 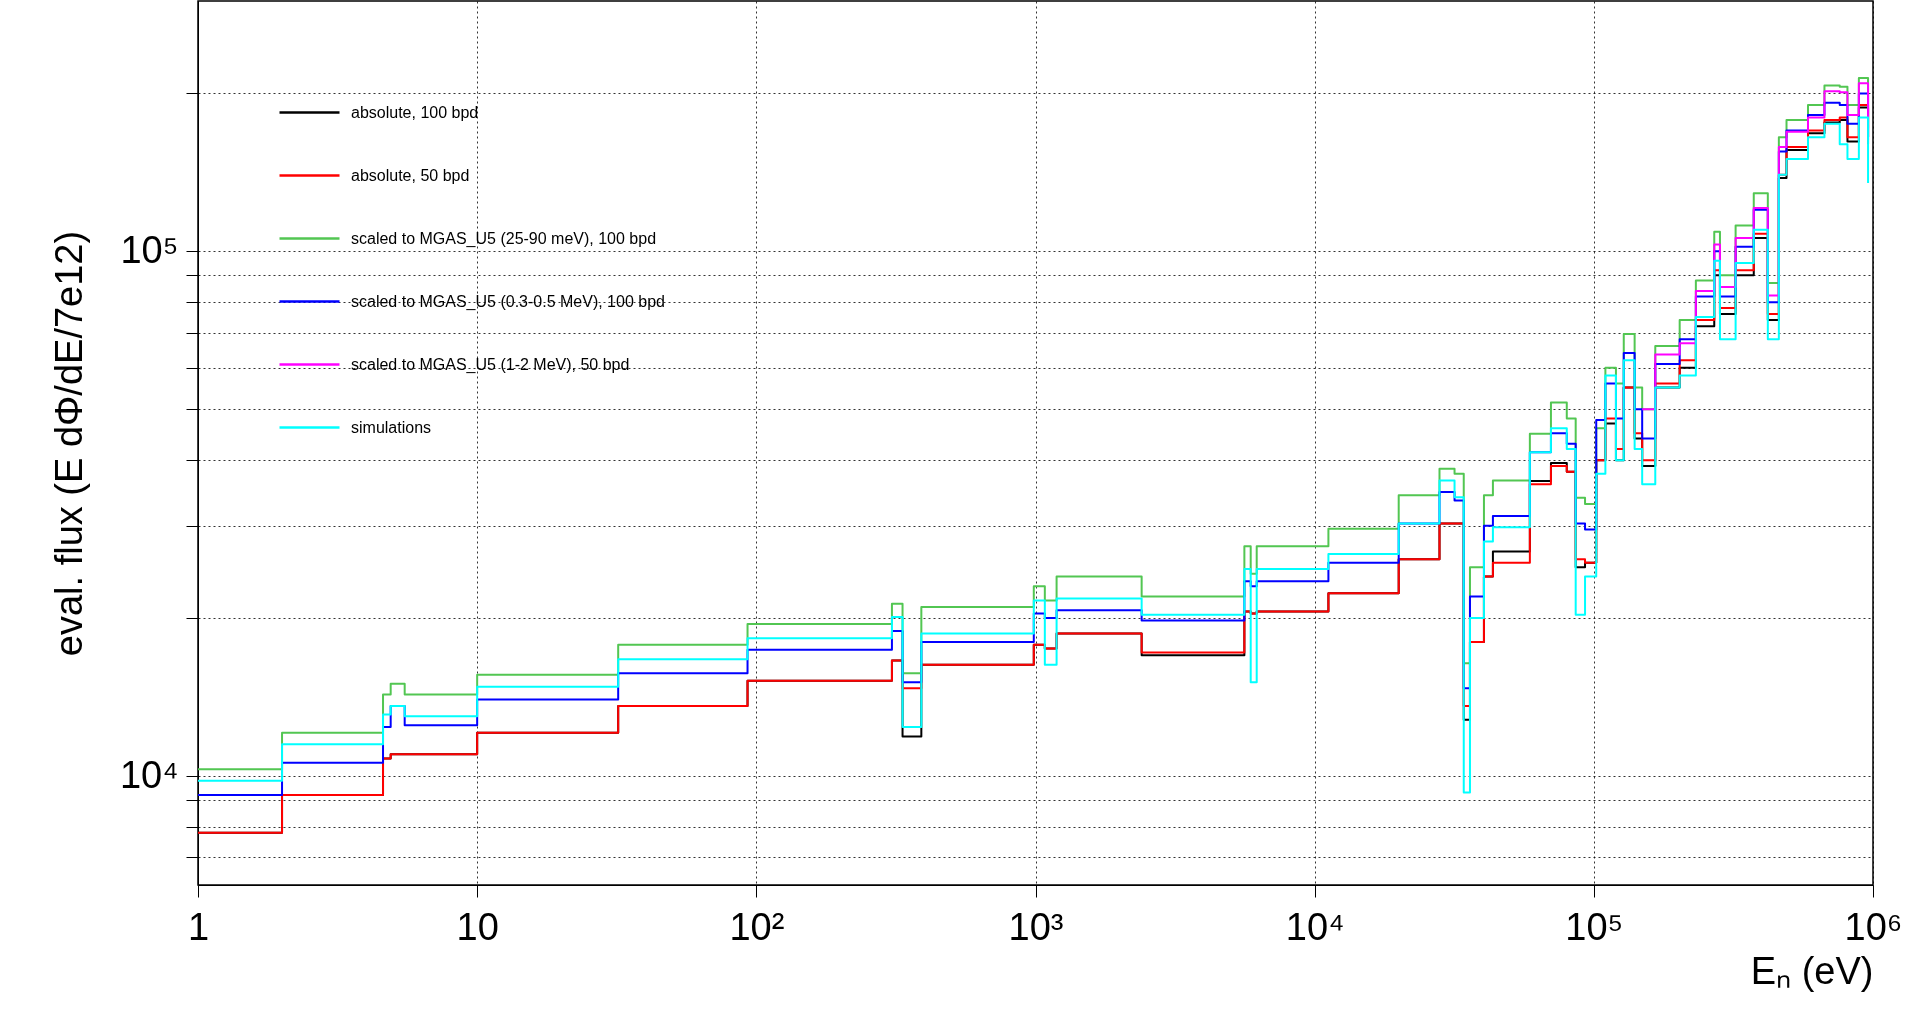 I want to click on legend-label: absolute, 100 bpd, so click(x=415, y=112).